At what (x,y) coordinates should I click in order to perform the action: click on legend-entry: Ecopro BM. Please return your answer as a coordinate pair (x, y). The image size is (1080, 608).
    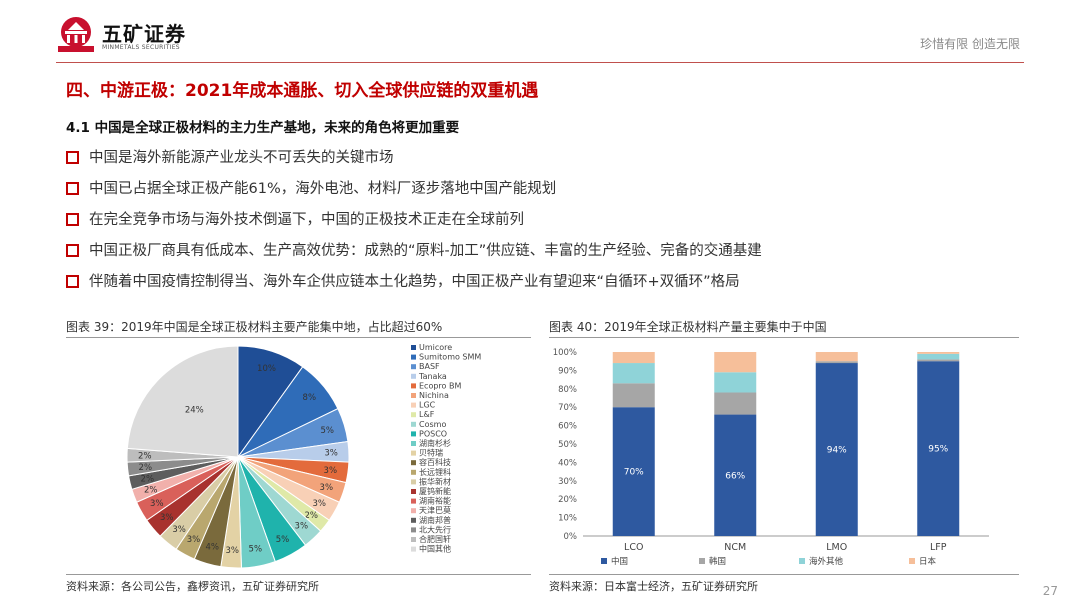
    Looking at the image, I should click on (440, 385).